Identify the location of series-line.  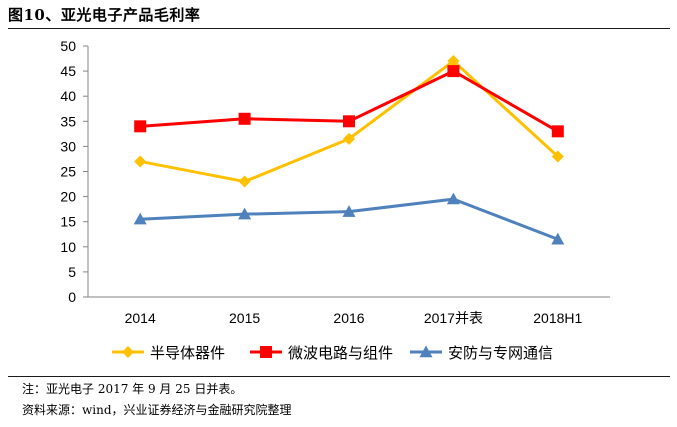
(349, 219).